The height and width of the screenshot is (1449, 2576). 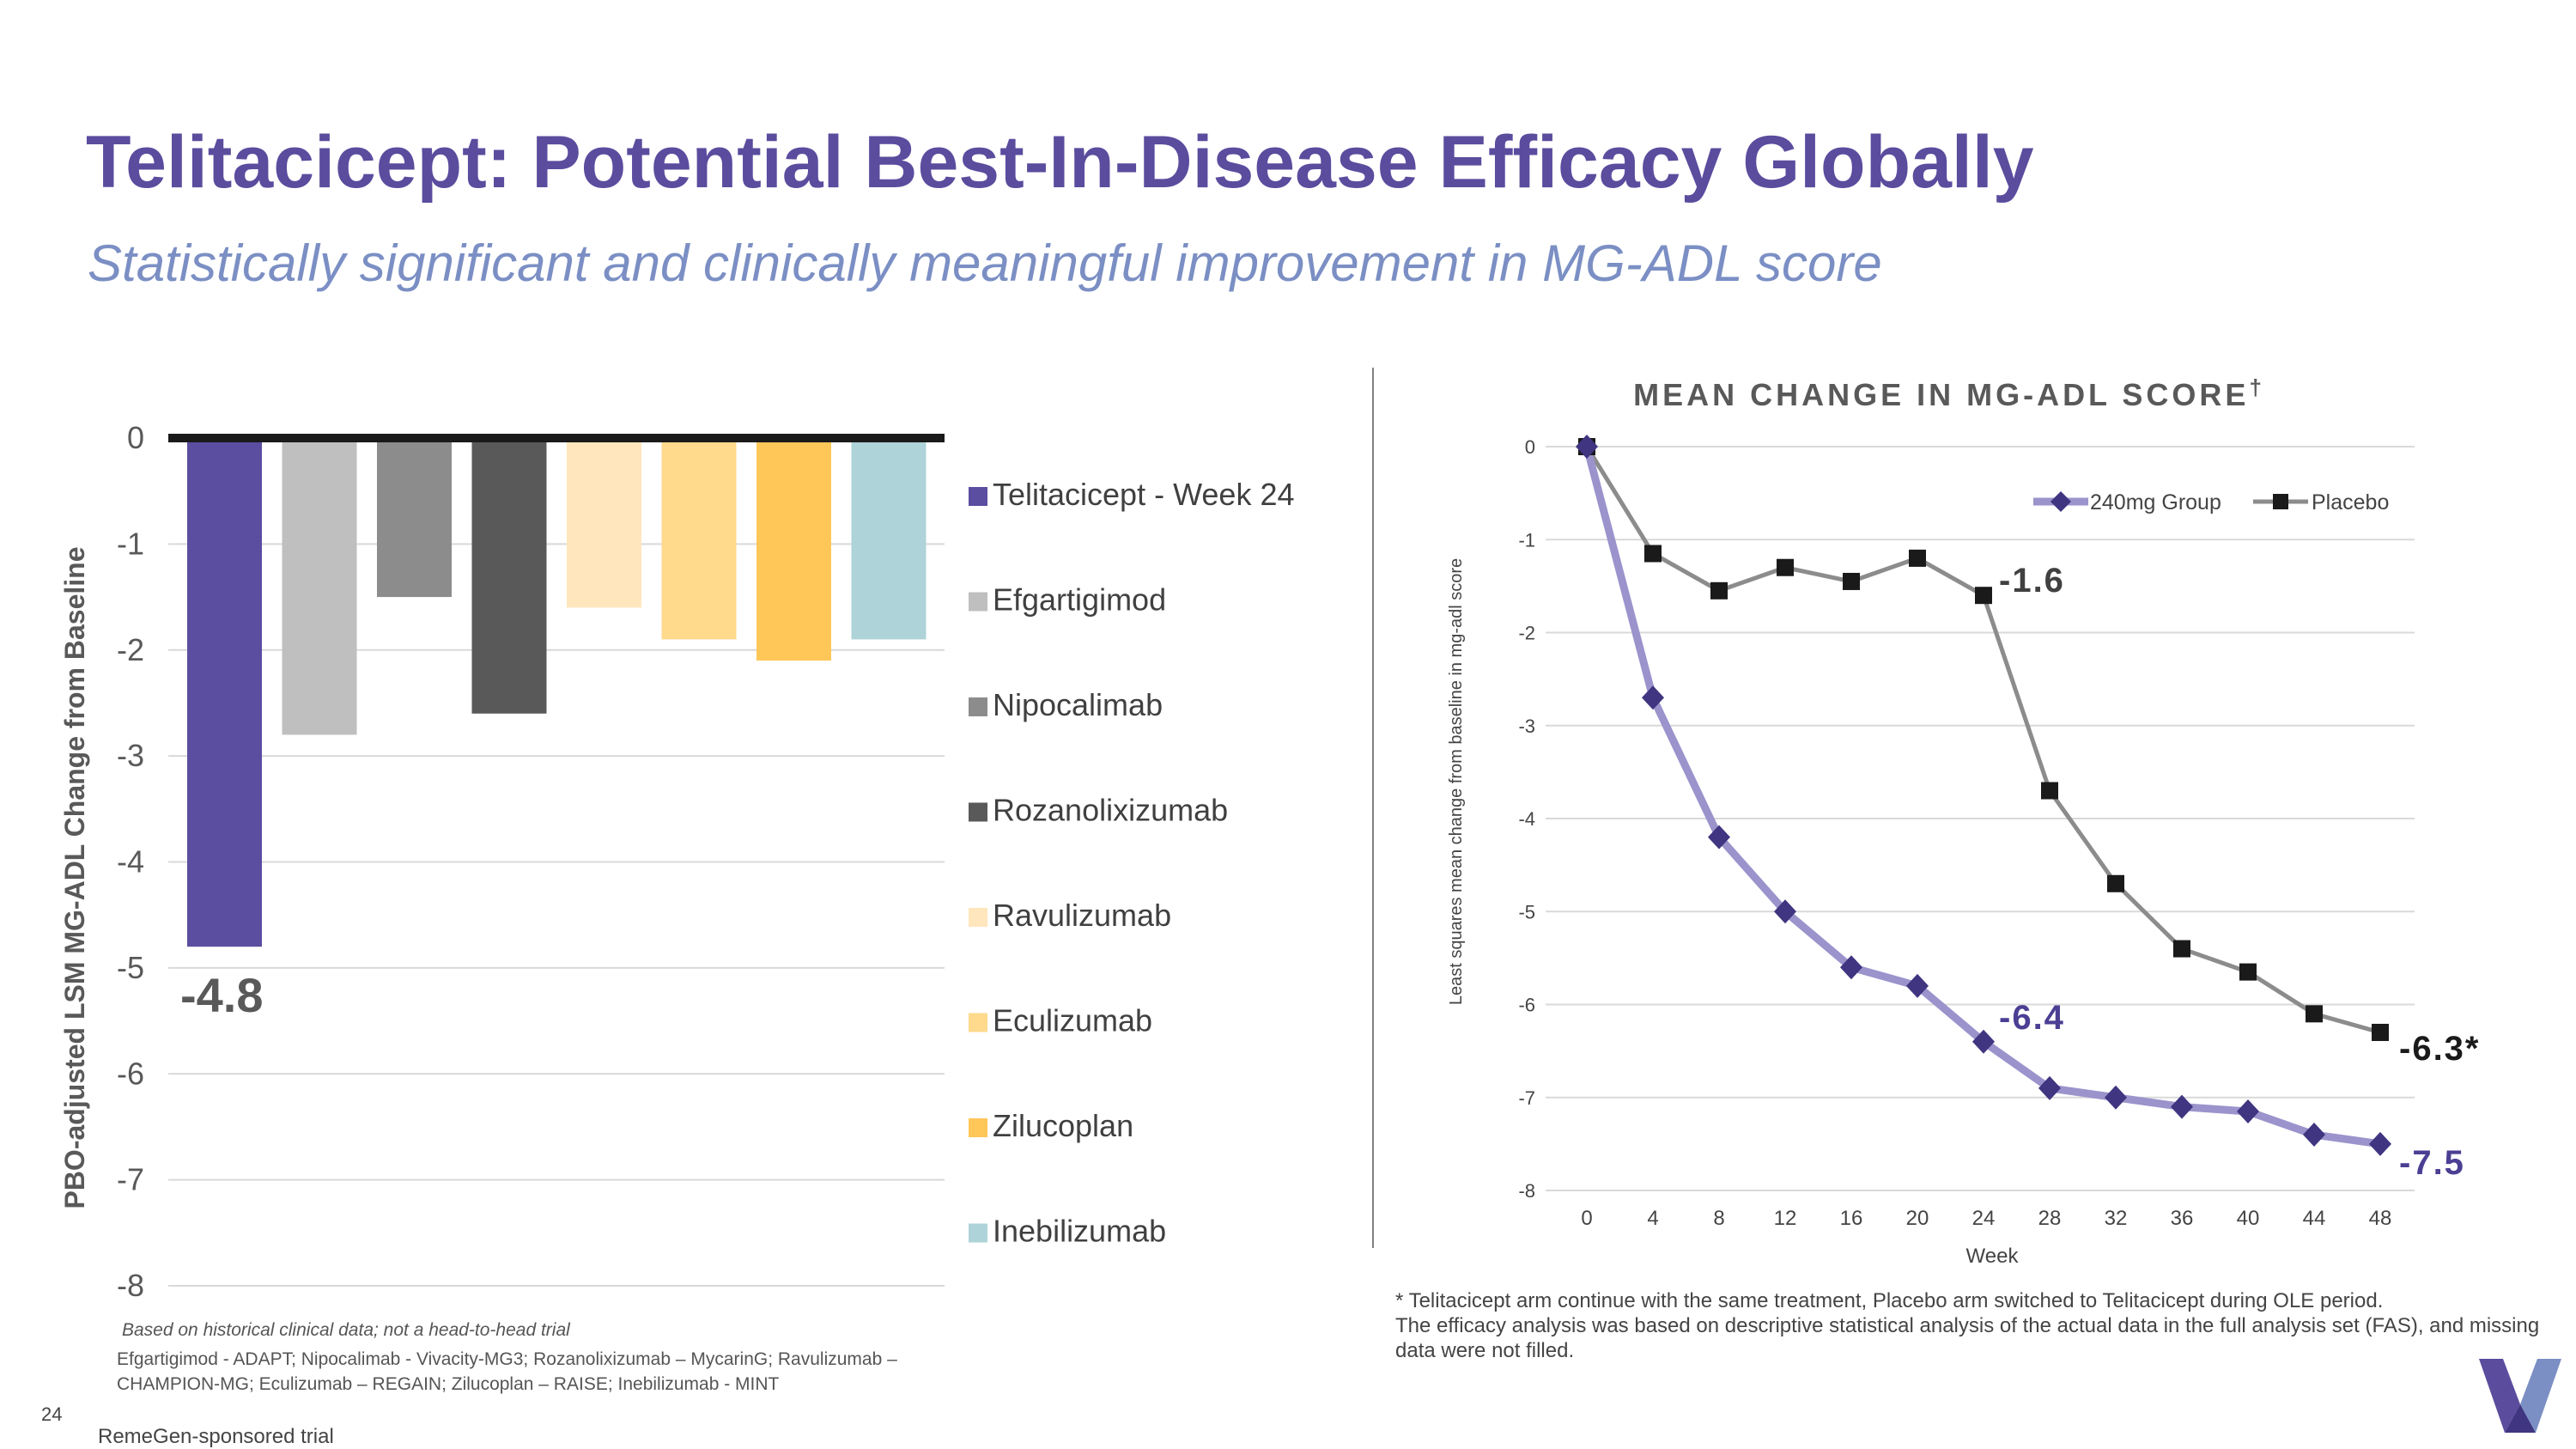 I want to click on line-x-ticks: 0 4 8 12 16 20 24 28 32 36 40 44 48, so click(x=1986, y=1218).